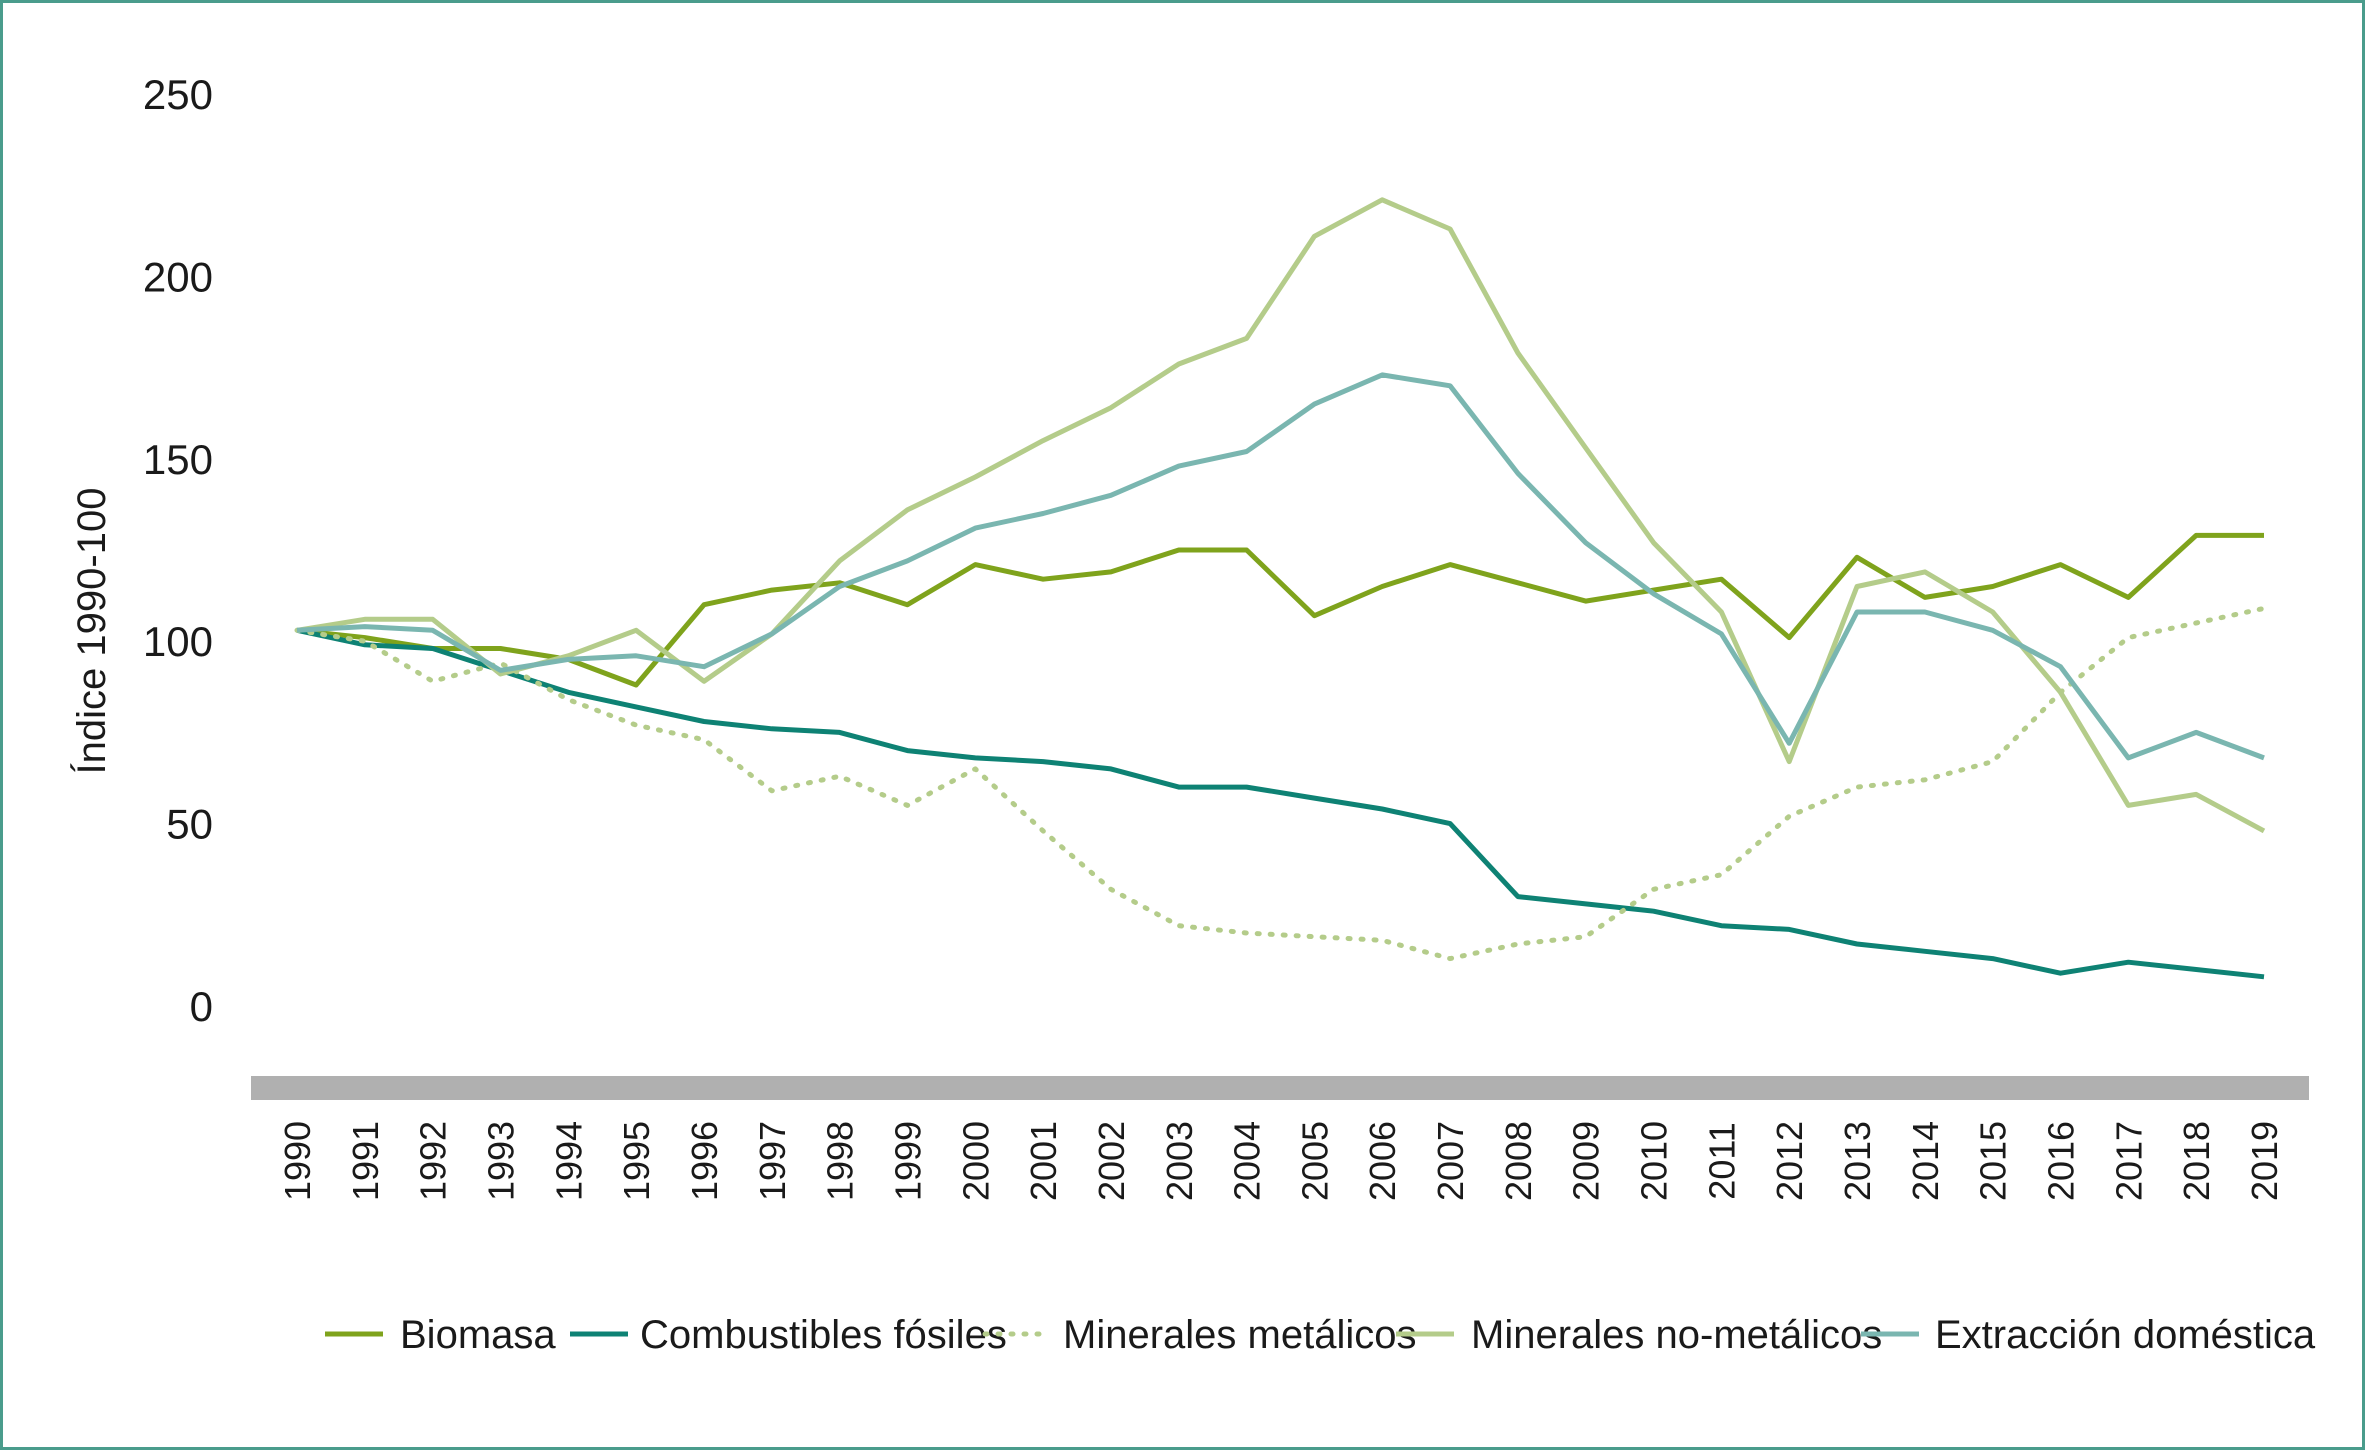 The height and width of the screenshot is (1453, 2365). I want to click on y-tick-label: 200, so click(178, 276).